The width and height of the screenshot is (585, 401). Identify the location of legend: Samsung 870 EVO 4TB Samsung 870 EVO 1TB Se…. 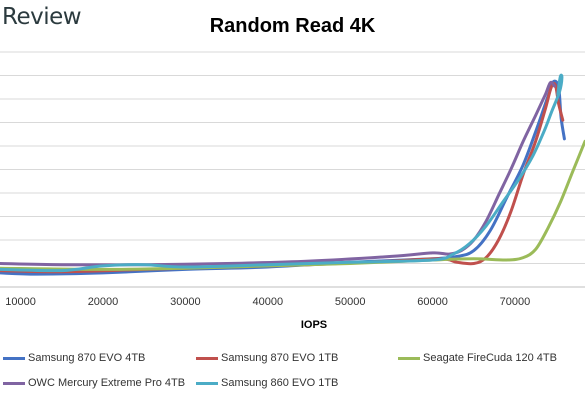
(292, 372).